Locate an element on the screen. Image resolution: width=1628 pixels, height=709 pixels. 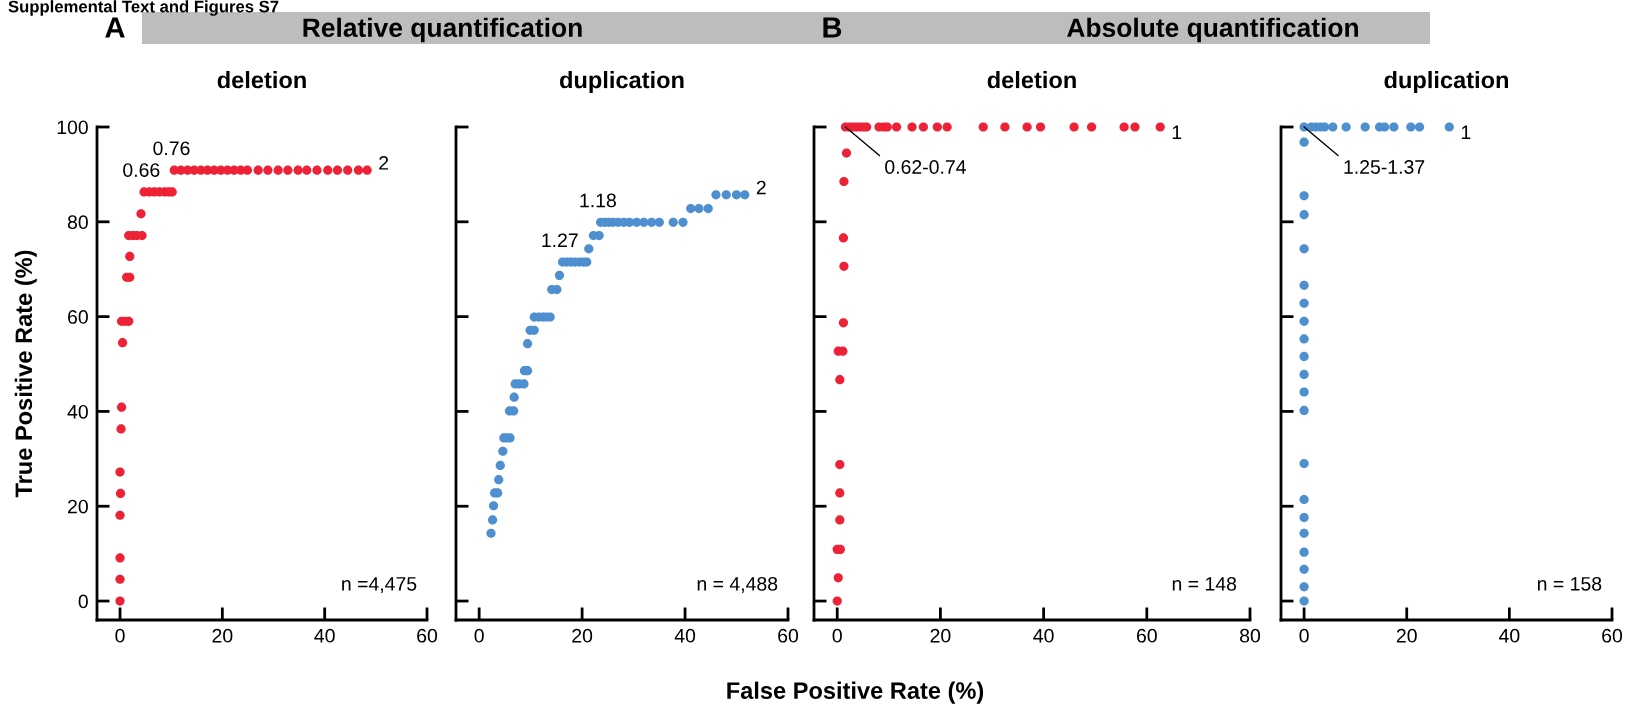
y-tick-label: 20 is located at coordinates (78, 506).